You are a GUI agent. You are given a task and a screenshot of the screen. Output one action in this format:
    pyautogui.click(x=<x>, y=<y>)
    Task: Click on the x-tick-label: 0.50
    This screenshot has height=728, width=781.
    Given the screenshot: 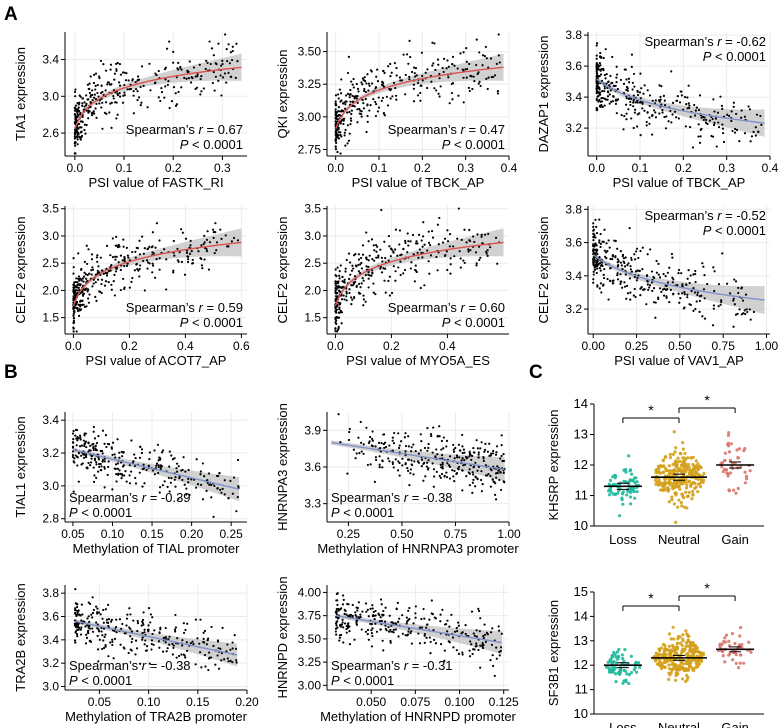 What is the action you would take?
    pyautogui.click(x=402, y=534)
    